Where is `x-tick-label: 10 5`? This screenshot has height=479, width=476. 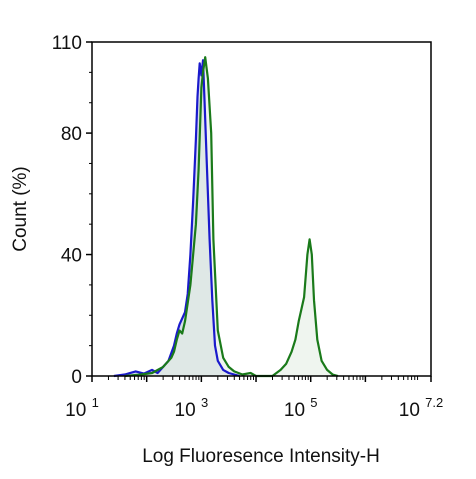
x-tick-label: 10 5 is located at coordinates (301, 408).